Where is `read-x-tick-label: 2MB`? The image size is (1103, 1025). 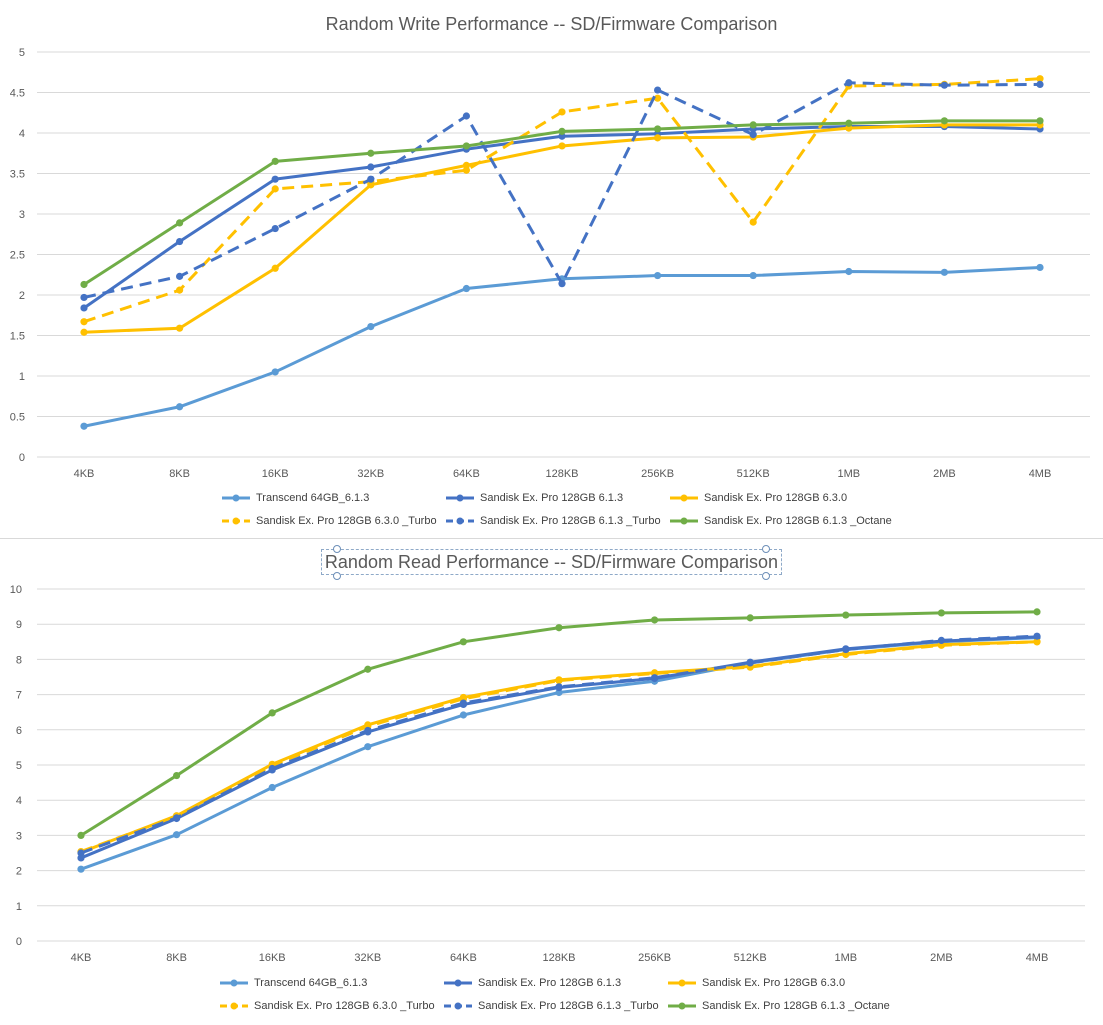
read-x-tick-label: 2MB is located at coordinates (941, 958).